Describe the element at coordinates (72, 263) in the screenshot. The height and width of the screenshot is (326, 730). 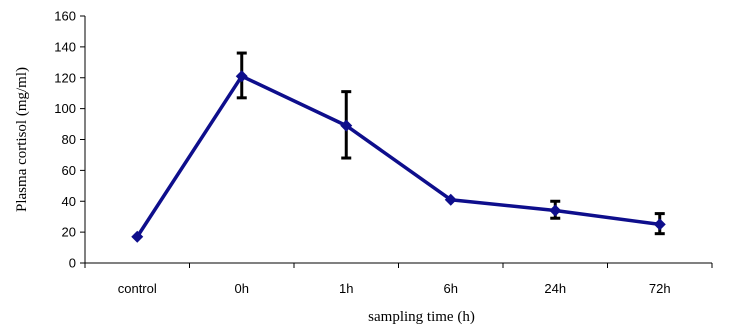
I see `y-tick-label: 0` at that location.